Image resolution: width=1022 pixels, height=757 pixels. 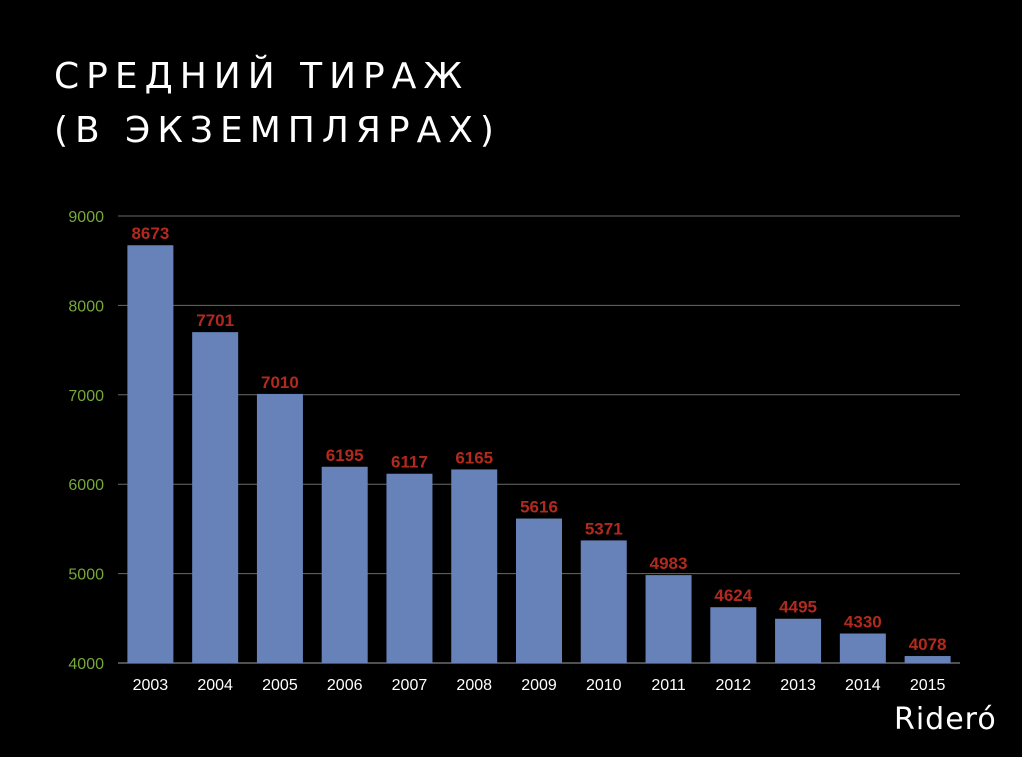 I want to click on x-tick-label: 2004, so click(x=215, y=685).